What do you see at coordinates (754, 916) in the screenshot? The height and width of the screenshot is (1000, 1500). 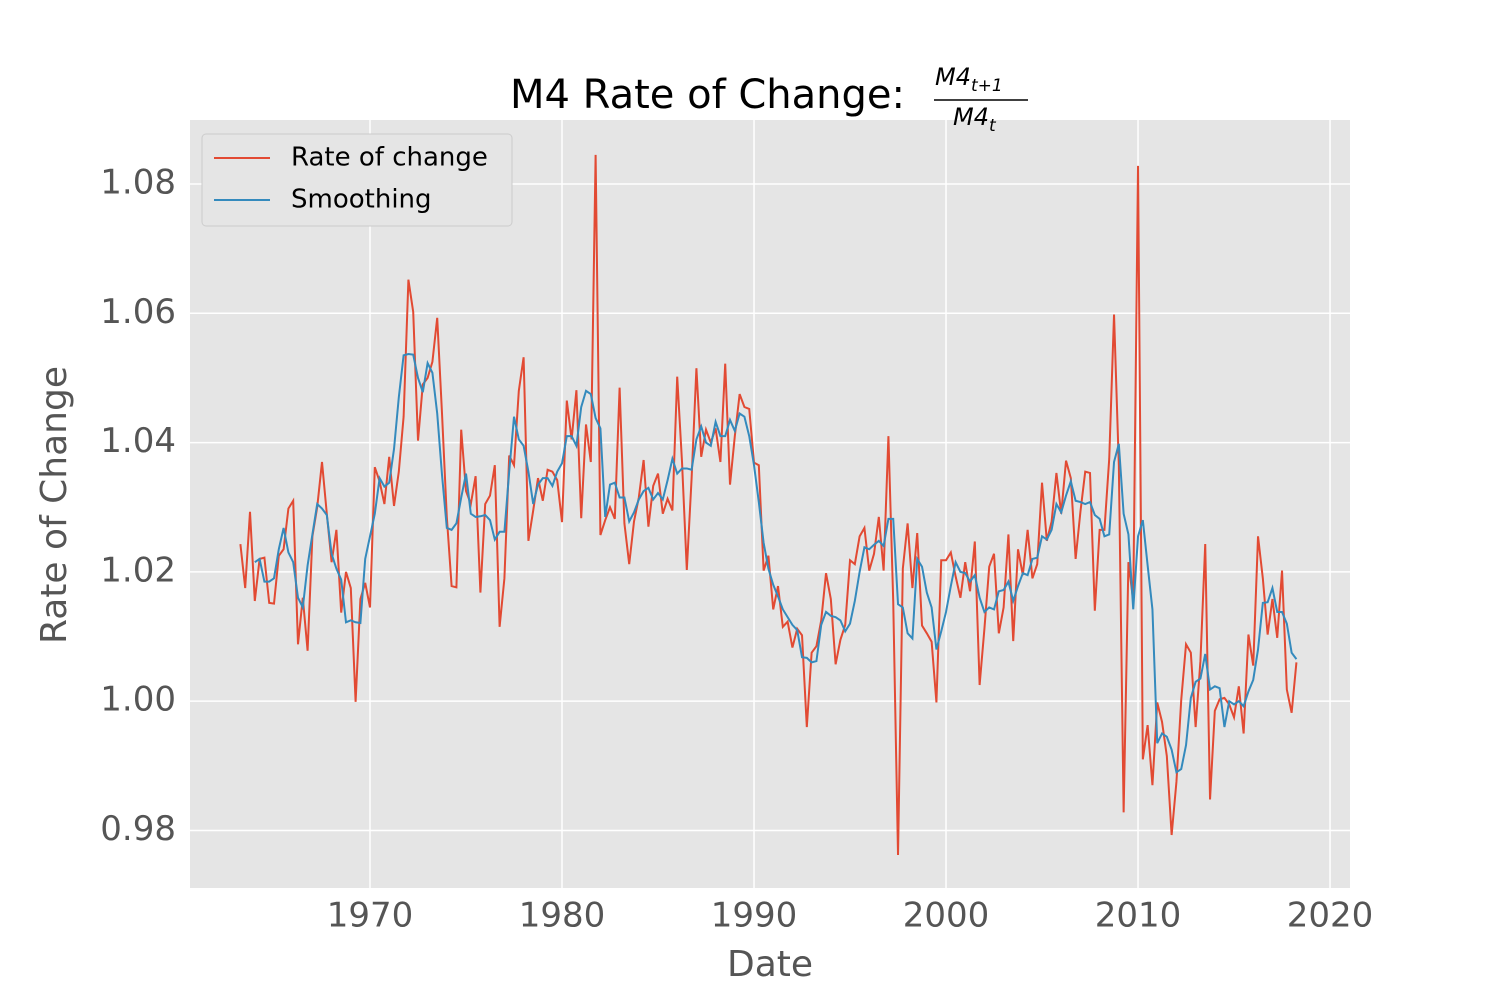 I see `x-tick-label: 1990` at bounding box center [754, 916].